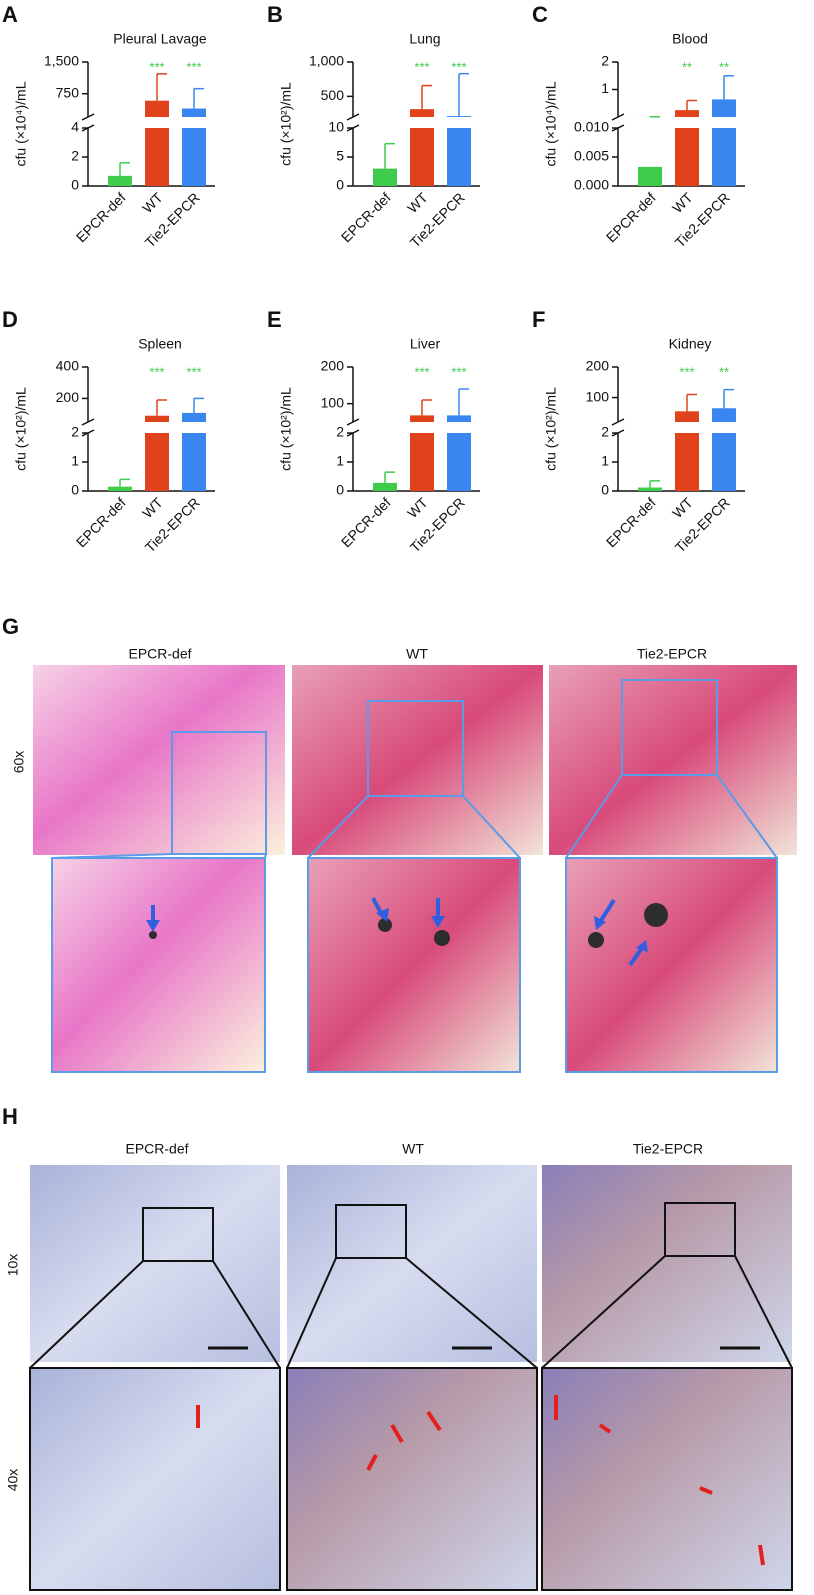 This screenshot has width=814, height=1595. Describe the element at coordinates (21, 123) in the screenshot. I see `y-axis-label: cfu (×10⁴)/mL` at that location.